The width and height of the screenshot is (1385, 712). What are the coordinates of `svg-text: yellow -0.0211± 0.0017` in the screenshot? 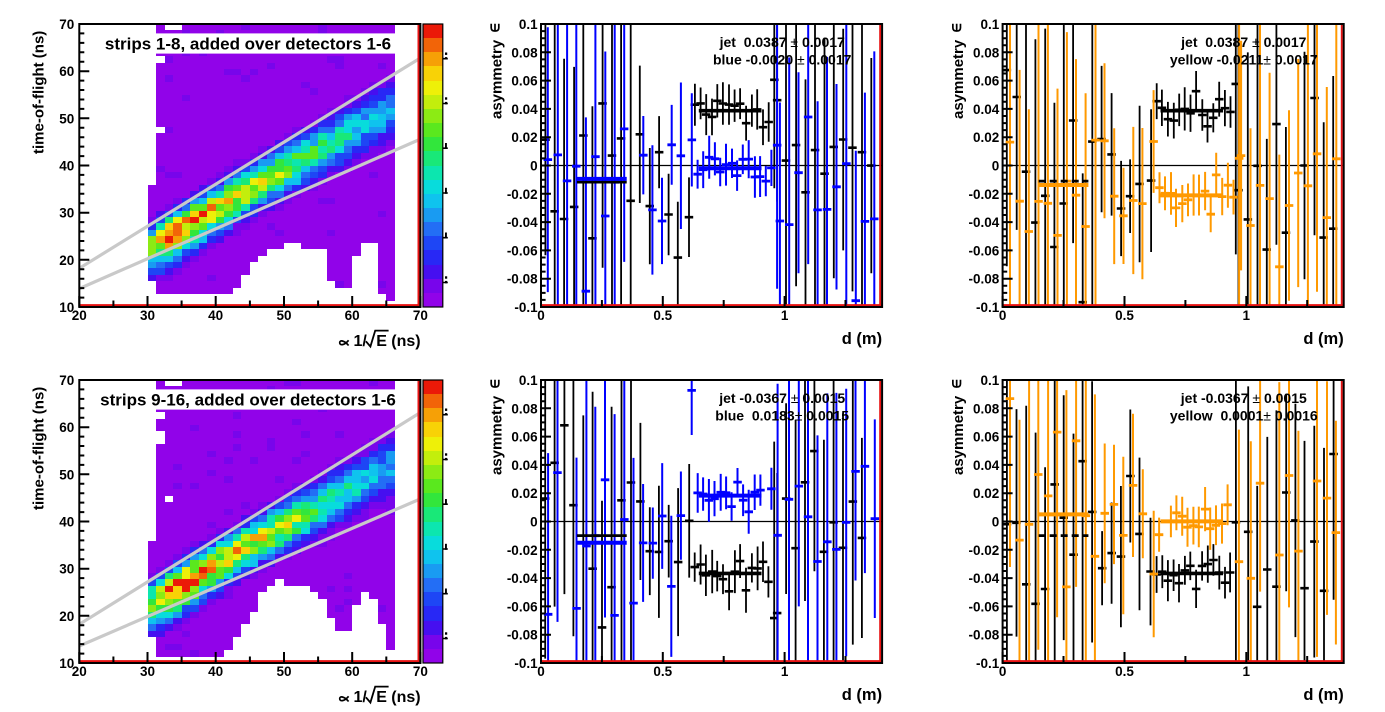 It's located at (1244, 60).